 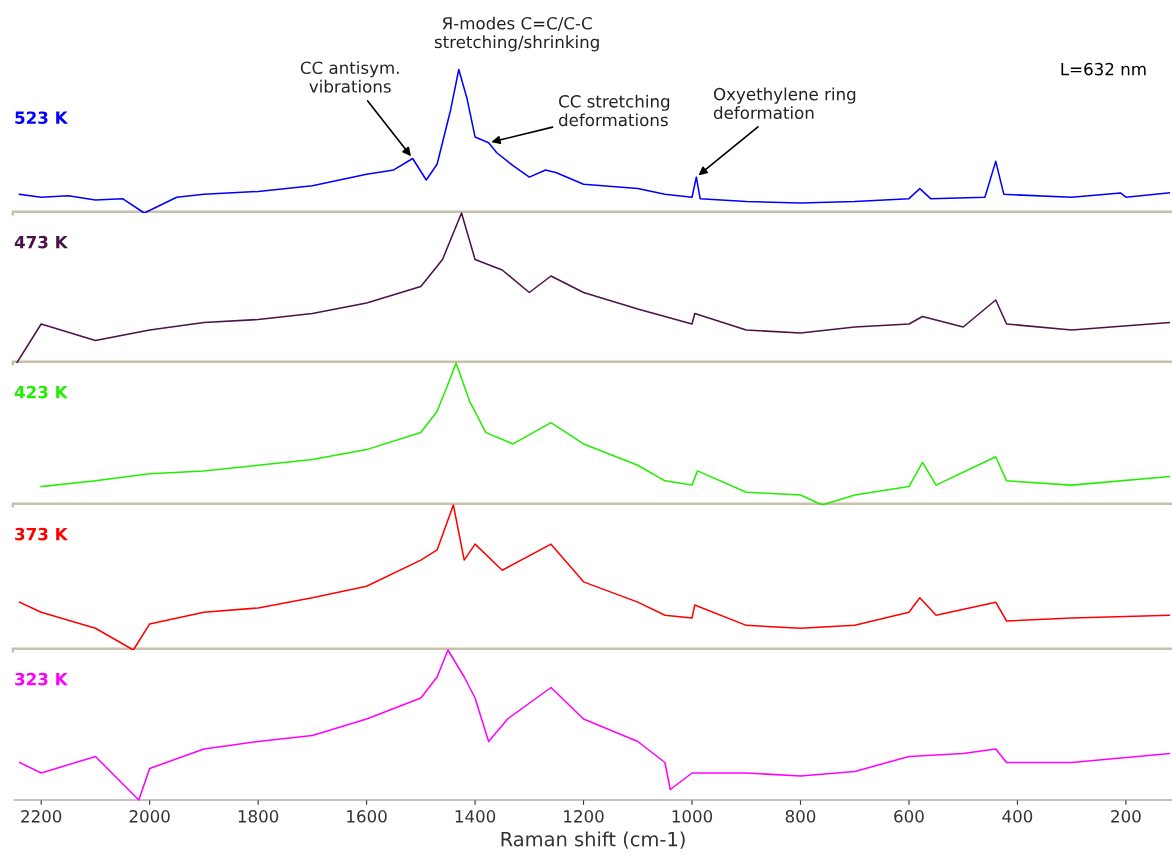 I want to click on x-tick-label: 800, so click(x=800, y=816).